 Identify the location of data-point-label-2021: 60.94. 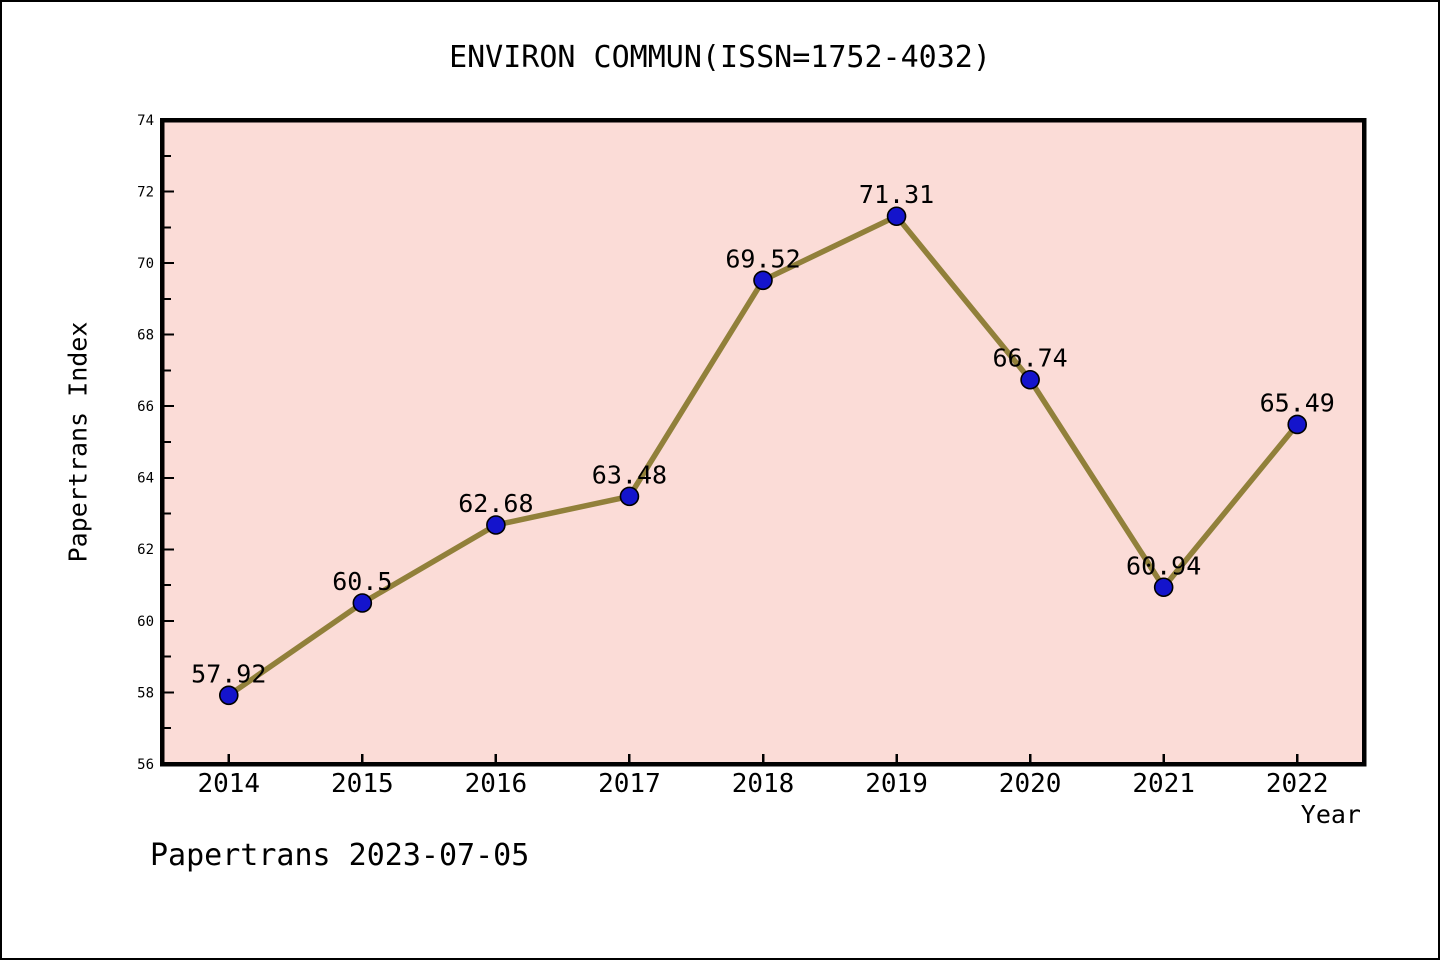
(1163, 565).